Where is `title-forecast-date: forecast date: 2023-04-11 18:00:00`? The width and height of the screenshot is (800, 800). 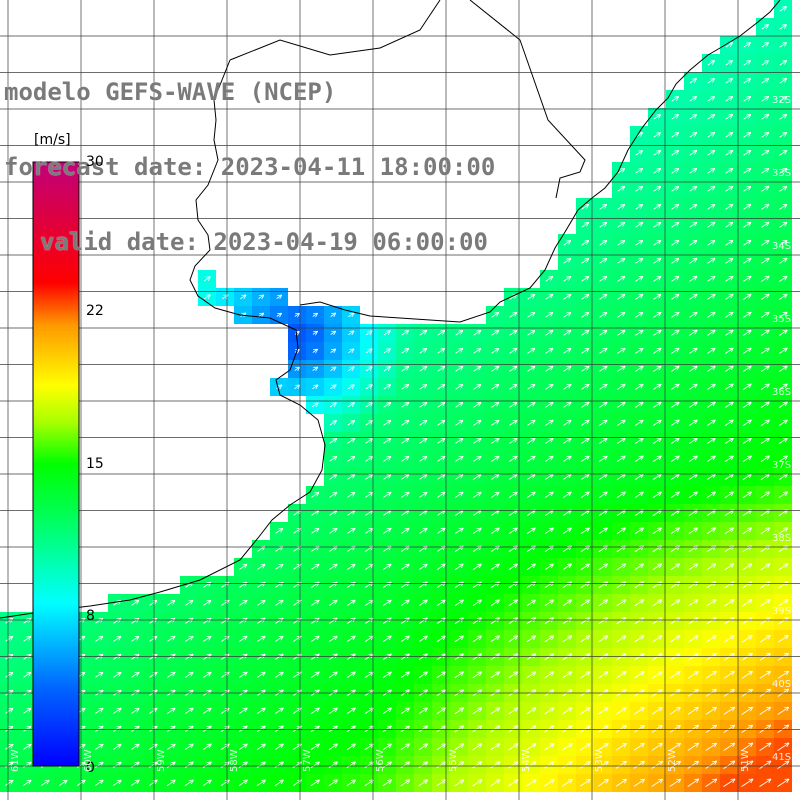 title-forecast-date: forecast date: 2023-04-11 18:00:00 is located at coordinates (250, 167).